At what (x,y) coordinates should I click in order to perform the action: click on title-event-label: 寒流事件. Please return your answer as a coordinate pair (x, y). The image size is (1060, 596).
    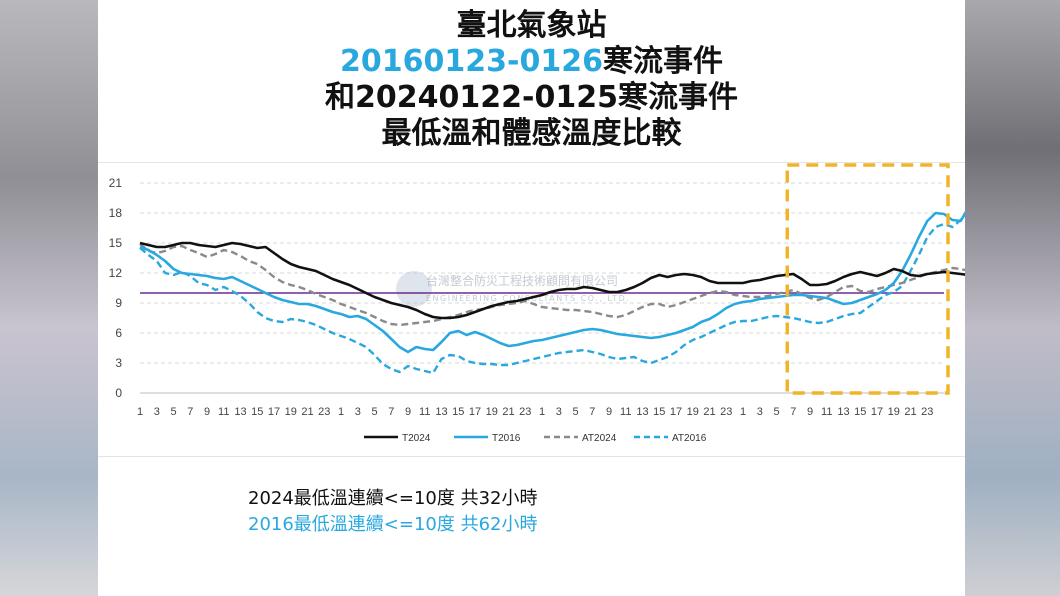
    Looking at the image, I should click on (662, 61).